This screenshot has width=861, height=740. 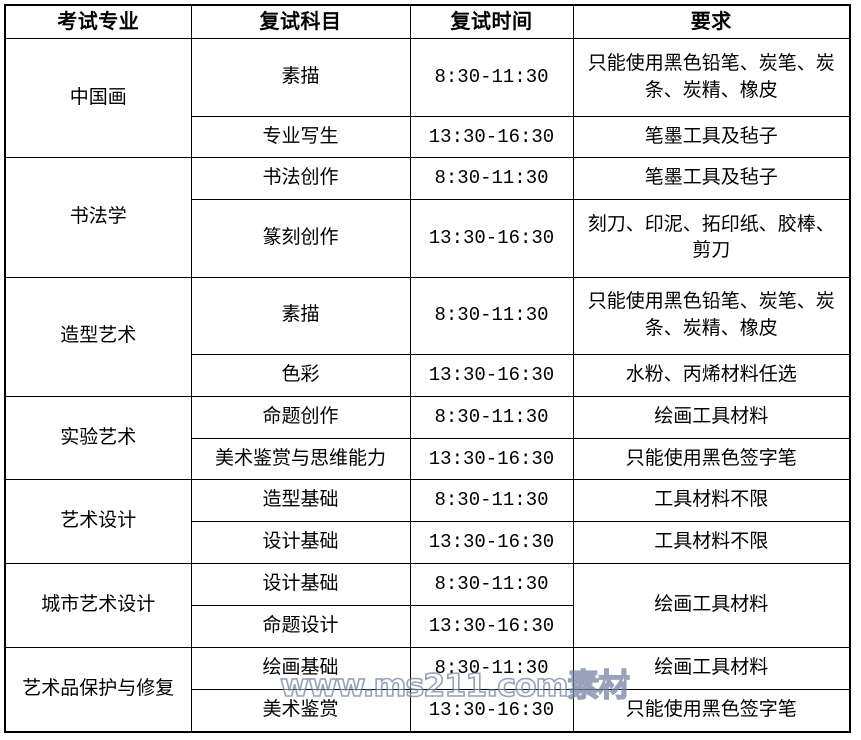 What do you see at coordinates (300, 626) in the screenshot?
I see `cell-subject: 命题设计` at bounding box center [300, 626].